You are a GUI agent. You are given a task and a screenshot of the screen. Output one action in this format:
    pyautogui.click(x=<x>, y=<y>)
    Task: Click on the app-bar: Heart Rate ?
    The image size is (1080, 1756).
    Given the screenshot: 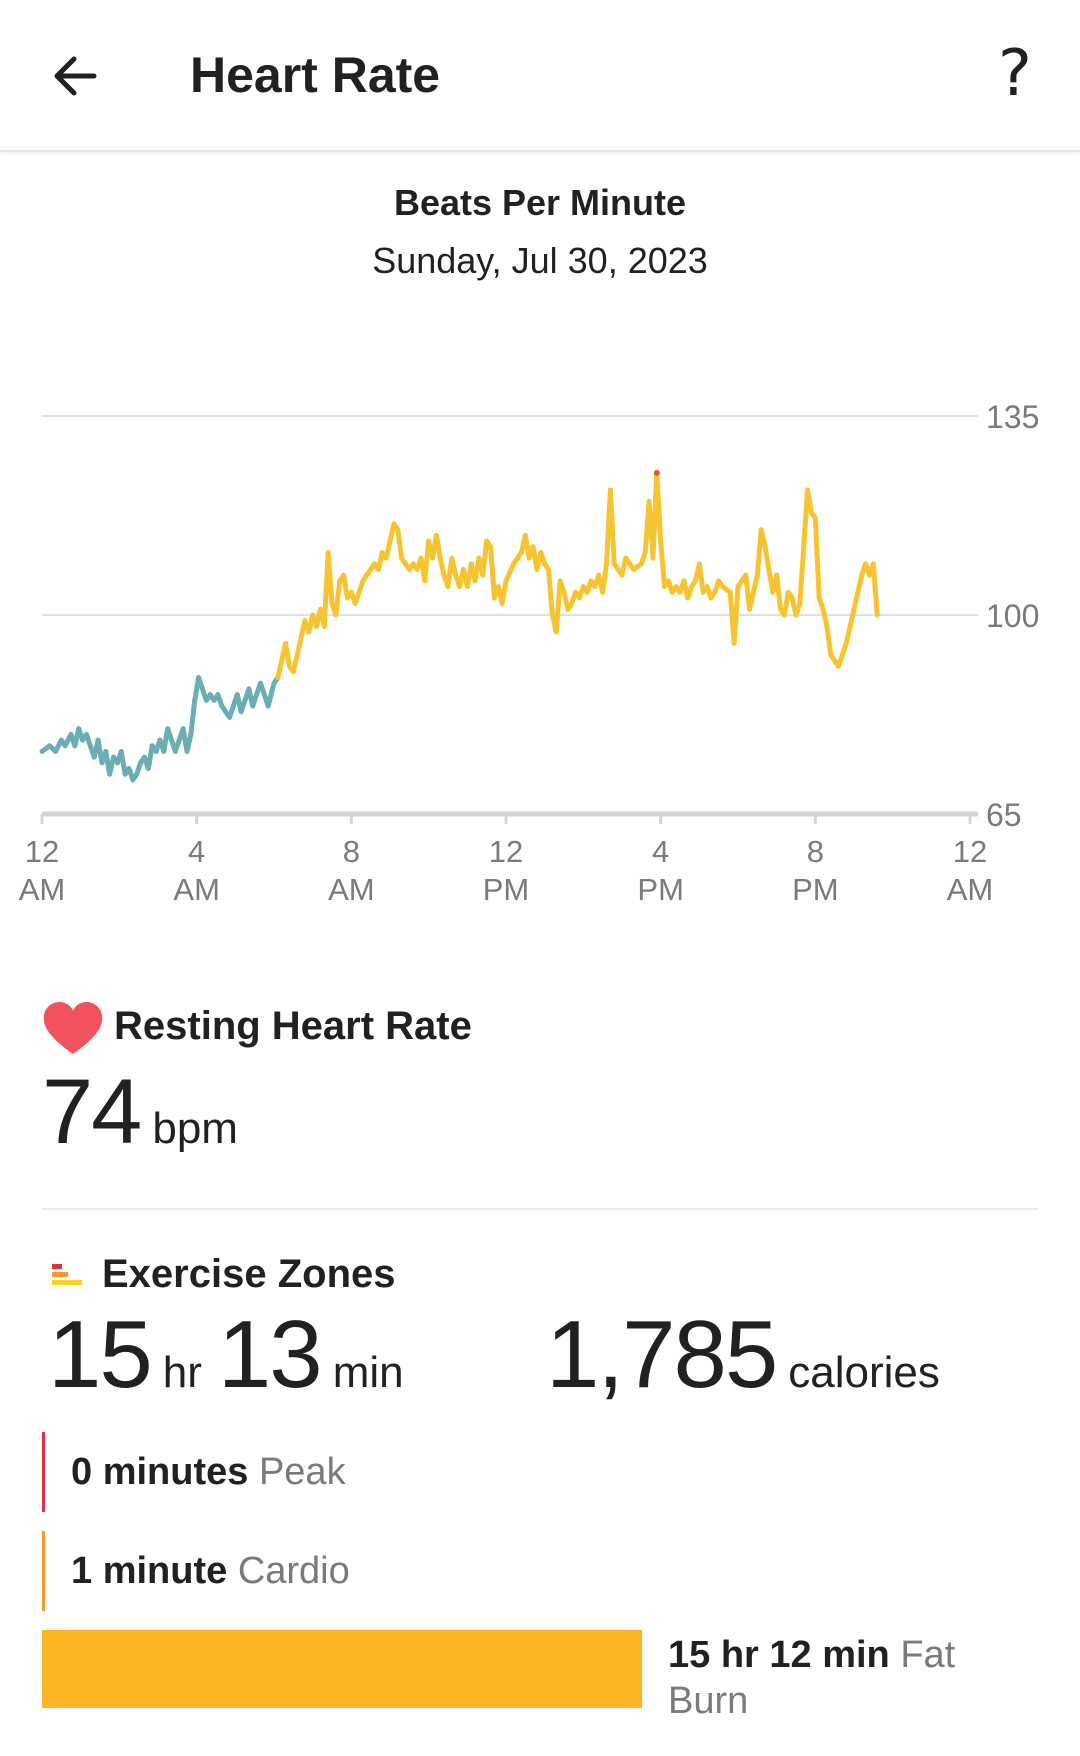 What is the action you would take?
    pyautogui.click(x=540, y=76)
    